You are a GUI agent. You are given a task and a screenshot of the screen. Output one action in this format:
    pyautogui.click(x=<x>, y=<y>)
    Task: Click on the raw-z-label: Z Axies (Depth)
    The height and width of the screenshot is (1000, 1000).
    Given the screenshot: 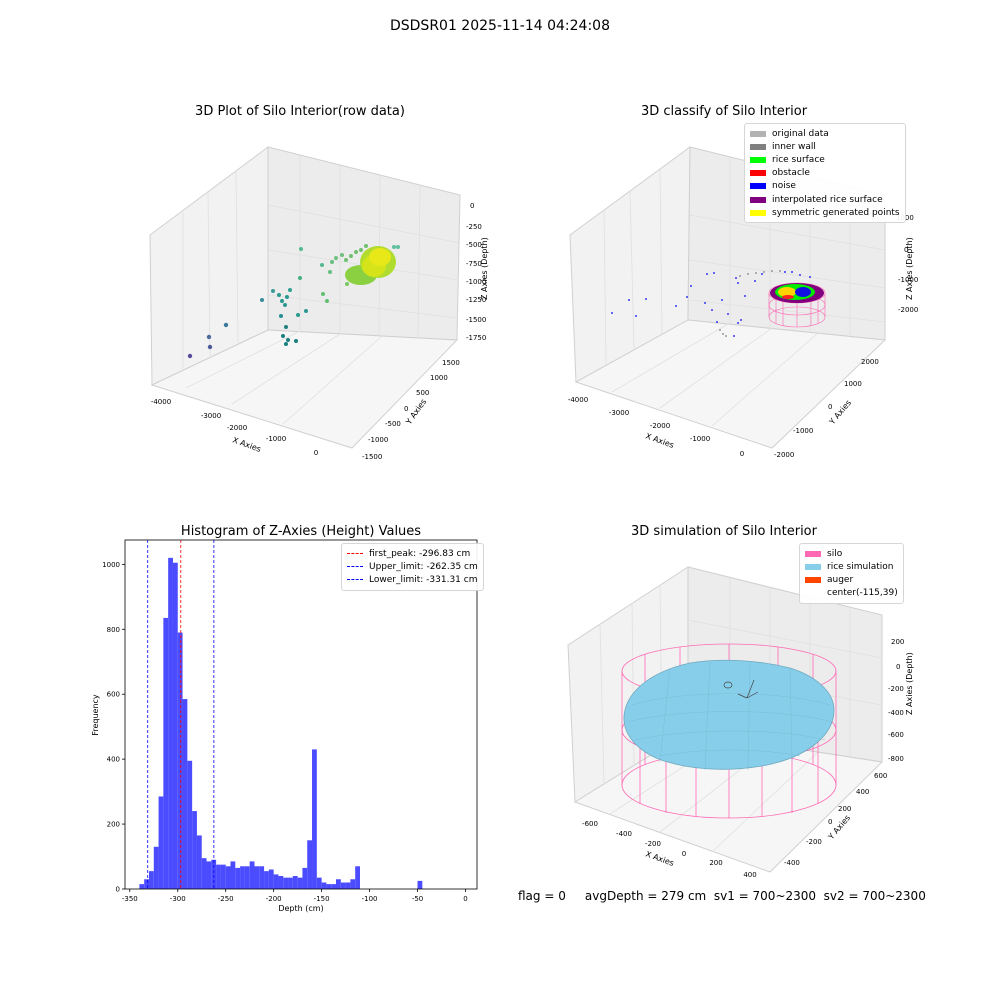 What is the action you would take?
    pyautogui.click(x=484, y=268)
    